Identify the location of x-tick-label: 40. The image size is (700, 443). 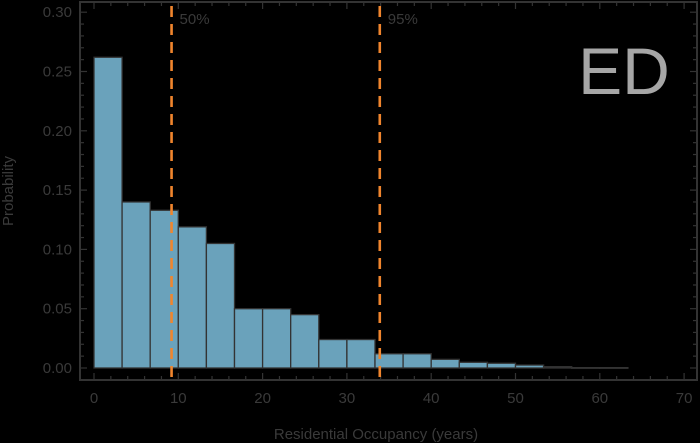
(431, 398).